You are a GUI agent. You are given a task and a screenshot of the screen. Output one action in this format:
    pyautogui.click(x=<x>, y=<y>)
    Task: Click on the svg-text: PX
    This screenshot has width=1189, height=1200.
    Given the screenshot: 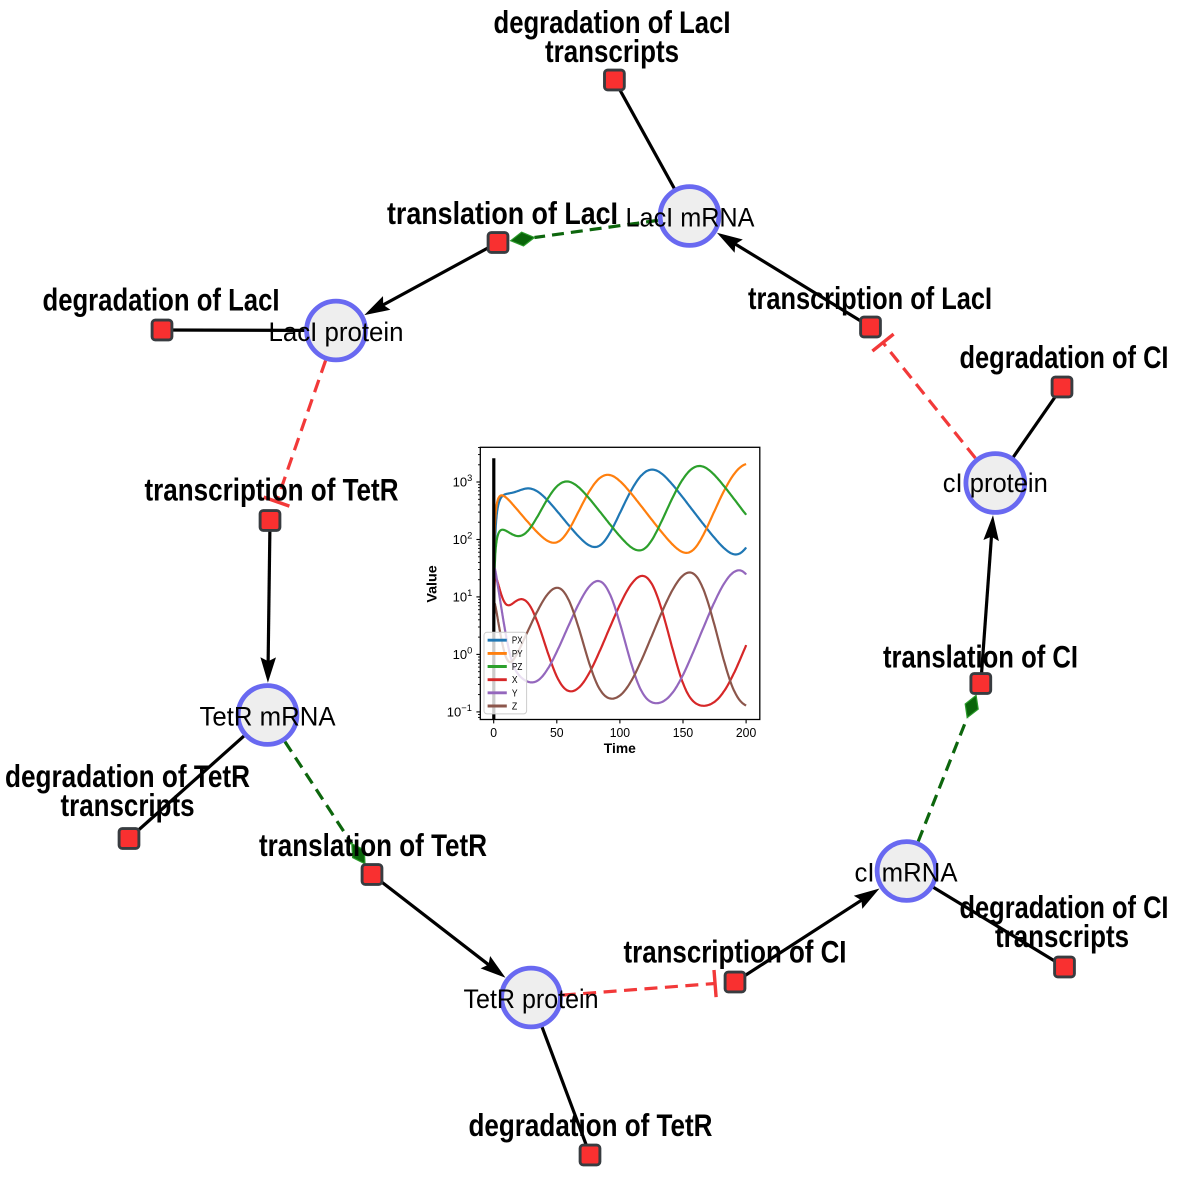 What is the action you would take?
    pyautogui.click(x=517, y=641)
    